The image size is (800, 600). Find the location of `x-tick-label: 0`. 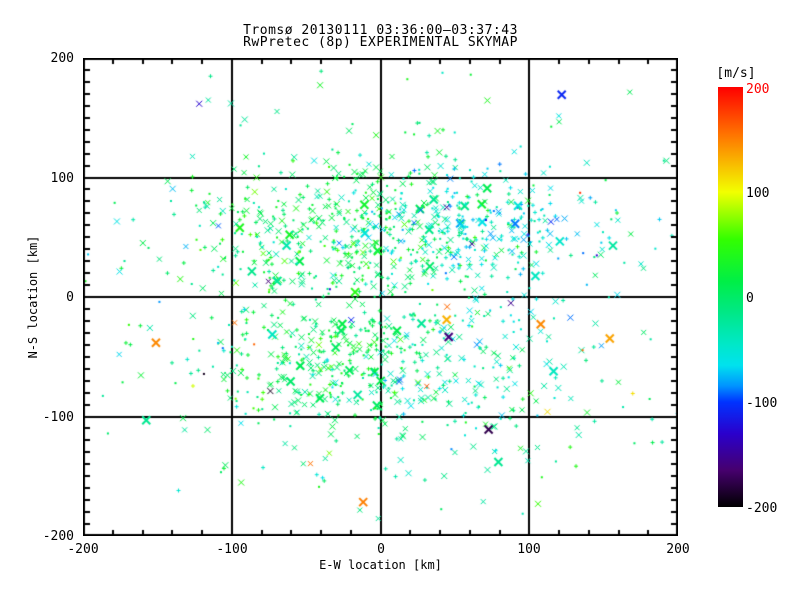

x-tick-label: 0 is located at coordinates (381, 549).